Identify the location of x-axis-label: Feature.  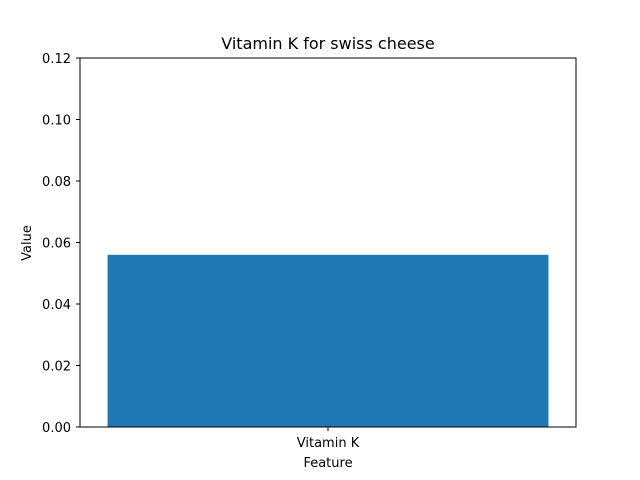
(327, 463).